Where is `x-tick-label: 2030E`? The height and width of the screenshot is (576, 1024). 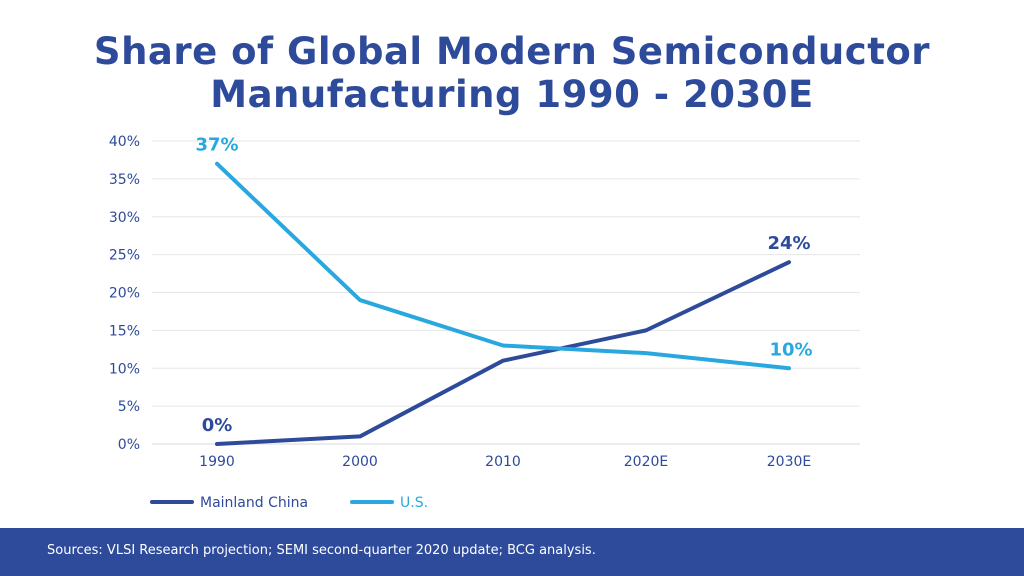 x-tick-label: 2030E is located at coordinates (789, 462).